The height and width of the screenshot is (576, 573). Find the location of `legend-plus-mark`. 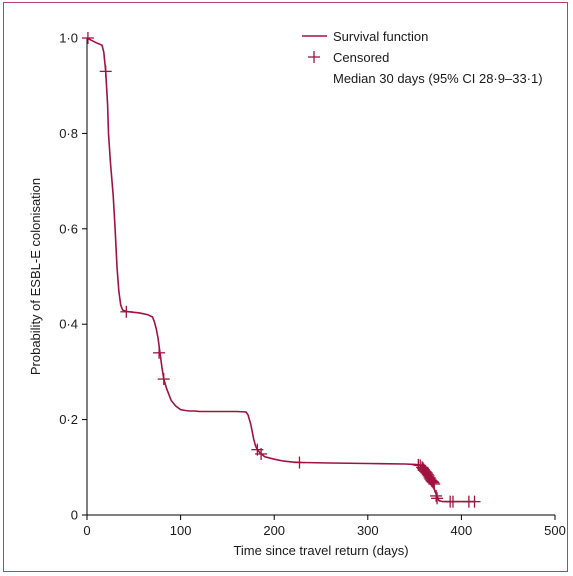

legend-plus-mark is located at coordinates (314, 57).